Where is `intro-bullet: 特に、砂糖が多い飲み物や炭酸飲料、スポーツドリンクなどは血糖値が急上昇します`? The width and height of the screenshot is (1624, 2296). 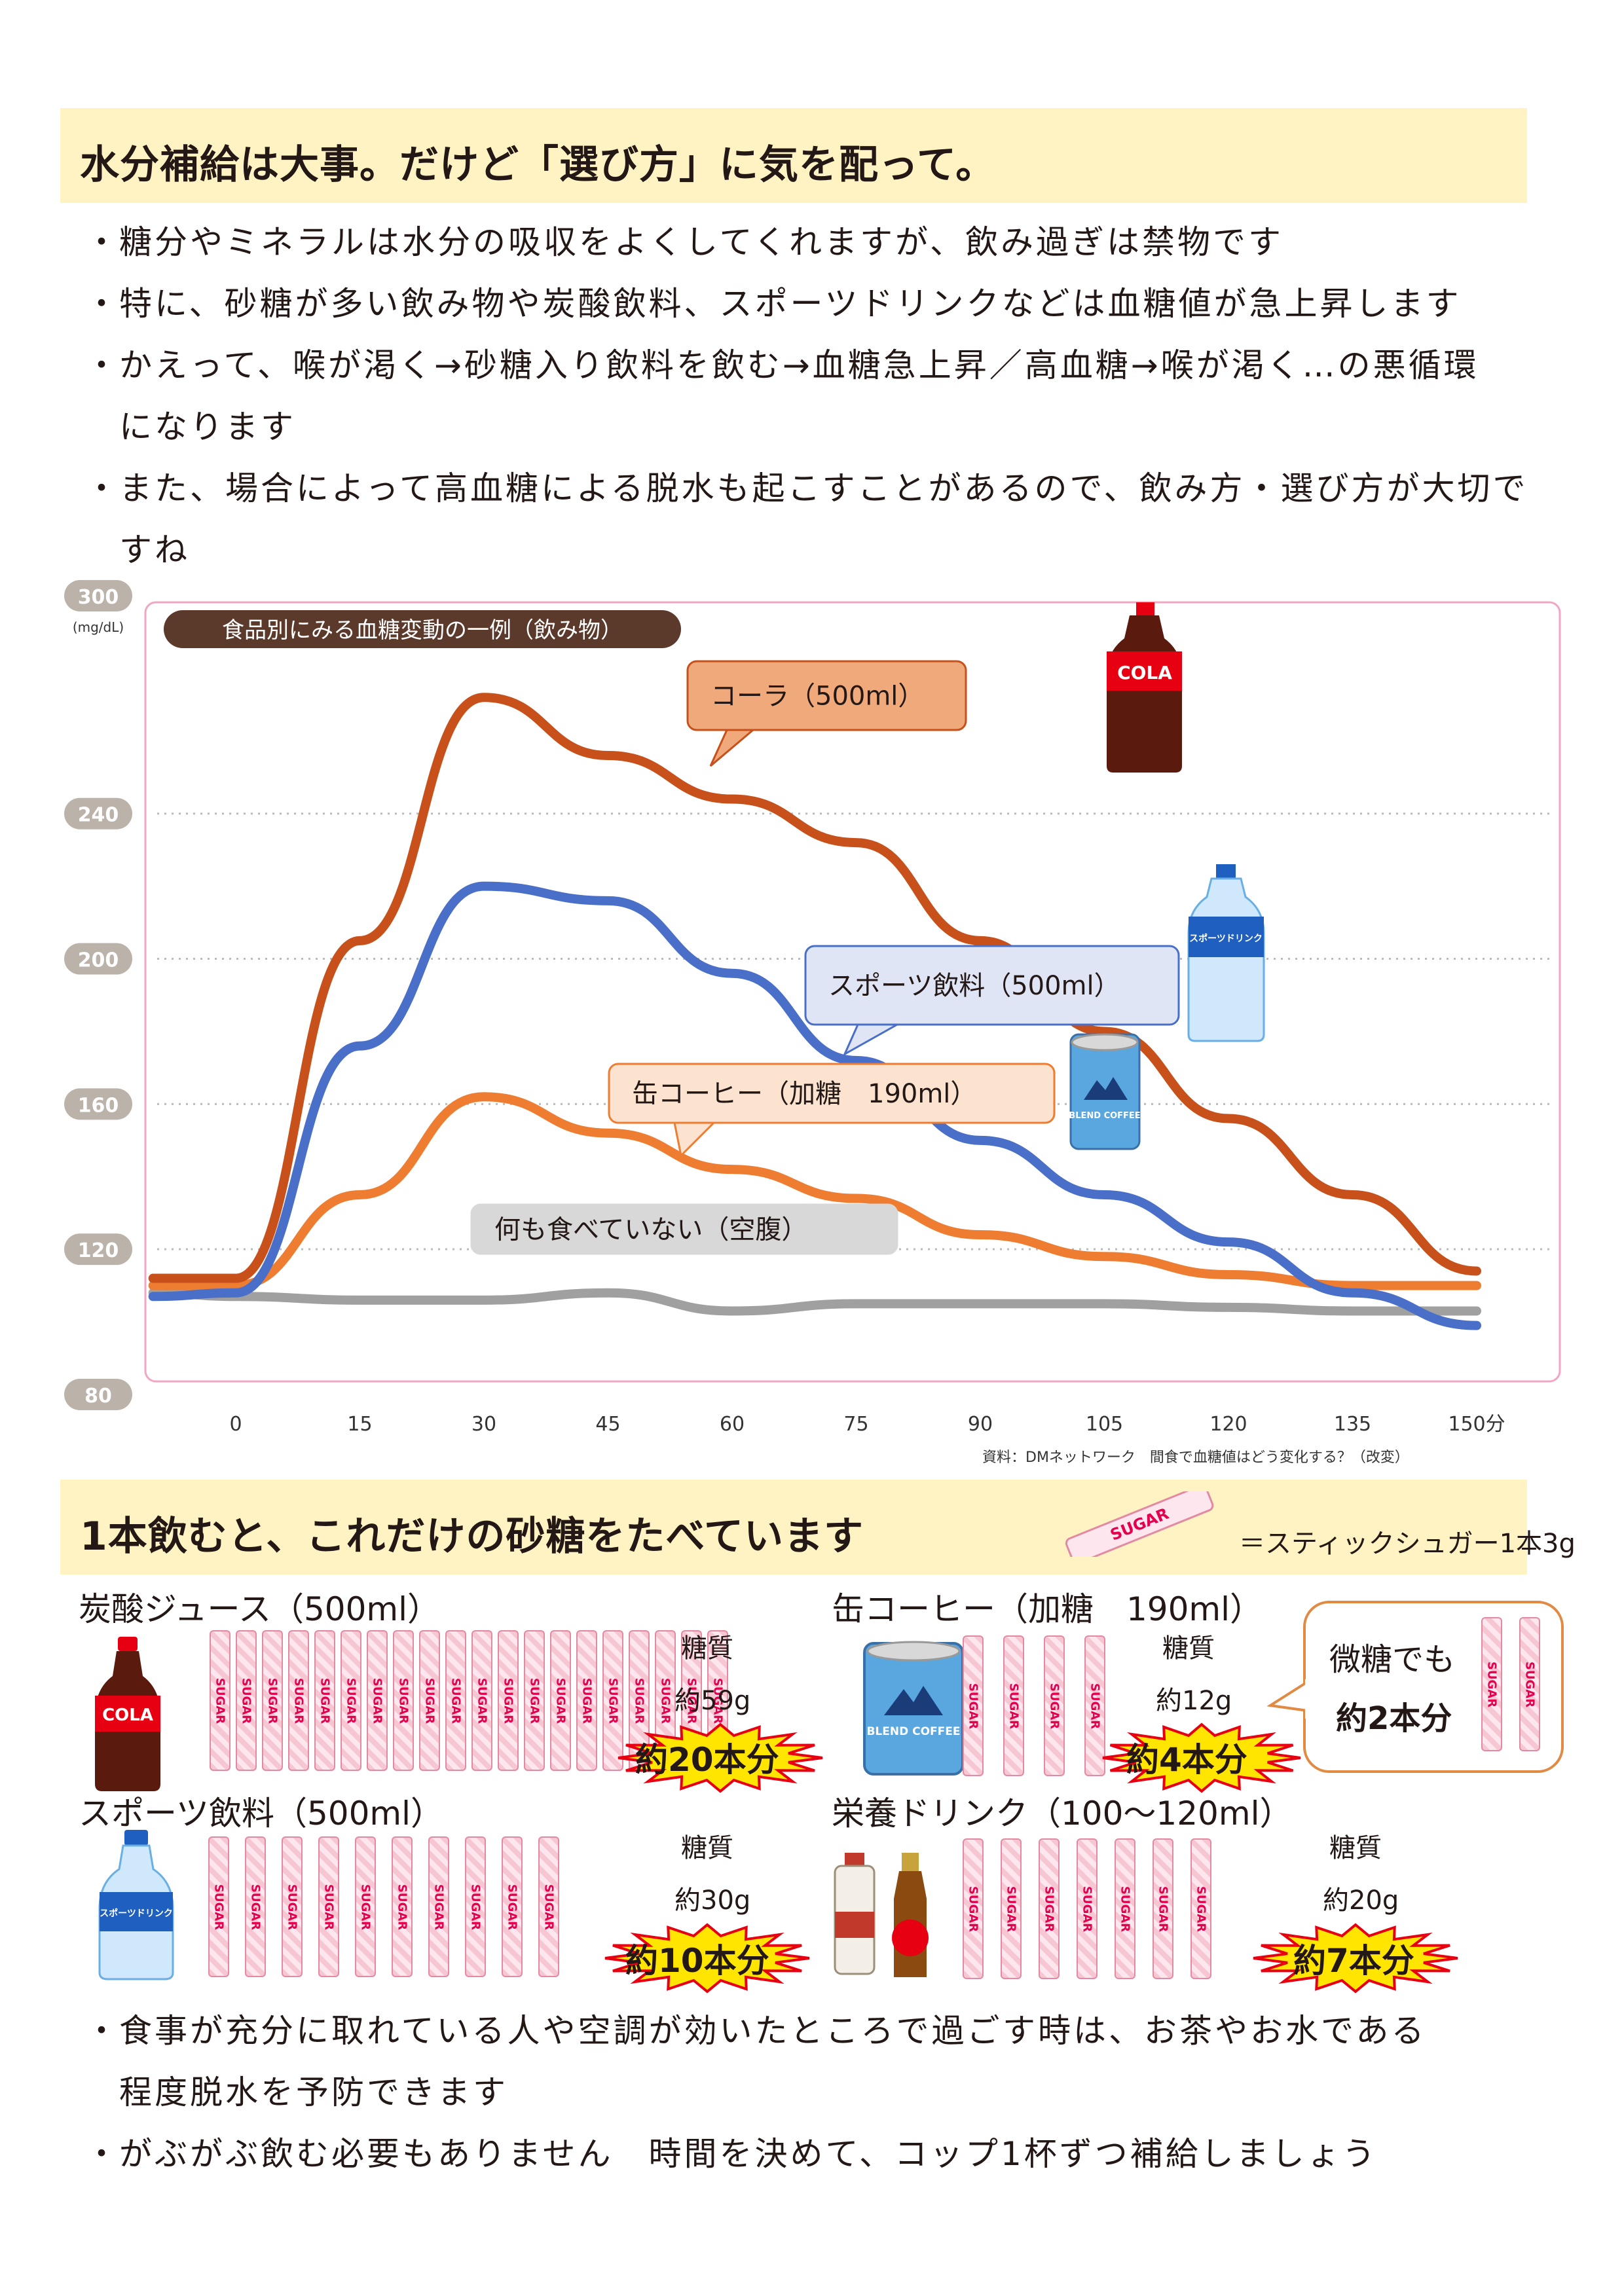
intro-bullet: 特に、砂糖が多い飲み物や炭酸飲料、スポーツドリンクなどは血糖値が急上昇します is located at coordinates (818, 304).